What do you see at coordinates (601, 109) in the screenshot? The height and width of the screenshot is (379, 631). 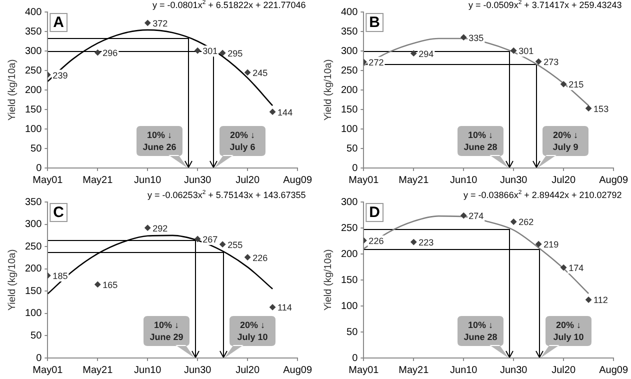 I see `data-label: 153` at bounding box center [601, 109].